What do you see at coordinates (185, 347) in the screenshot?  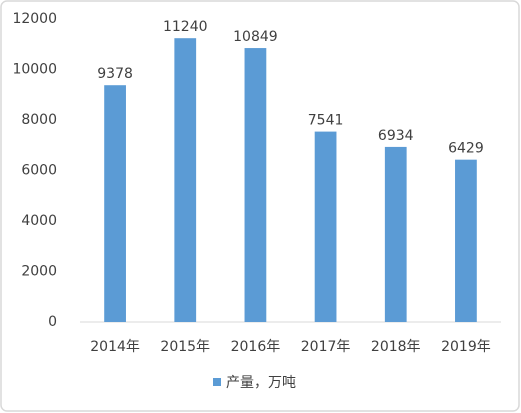 I see `x-tick-label: 2015年` at bounding box center [185, 347].